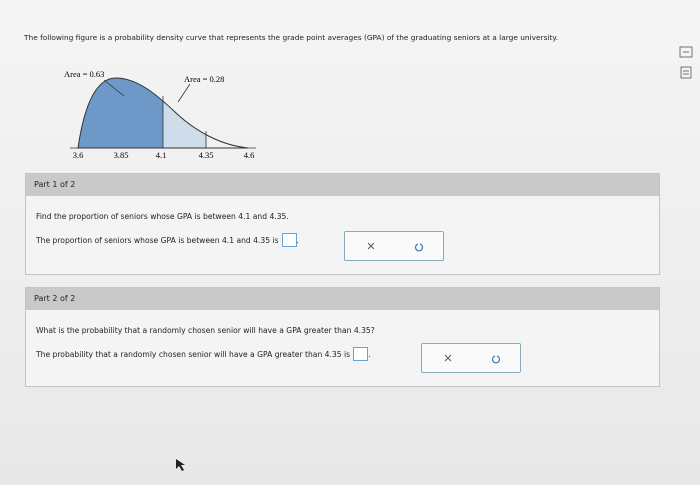 This screenshot has width=700, height=485. I want to click on area-label: Area = 0.28, so click(204, 79).